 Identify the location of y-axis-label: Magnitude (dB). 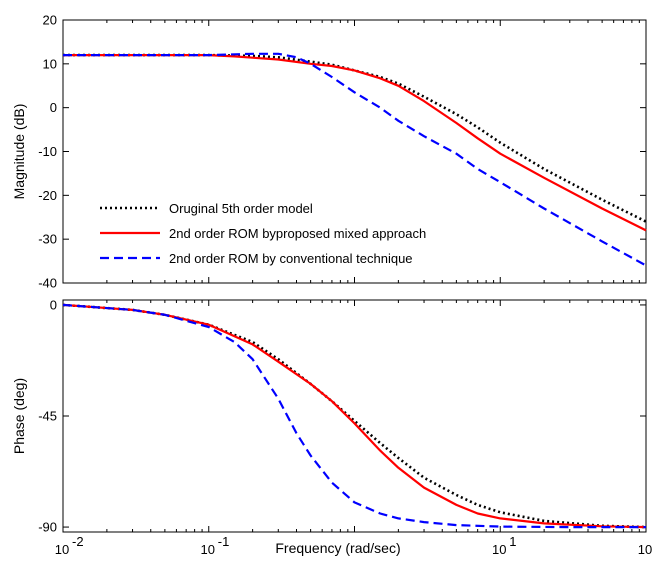
(19, 152).